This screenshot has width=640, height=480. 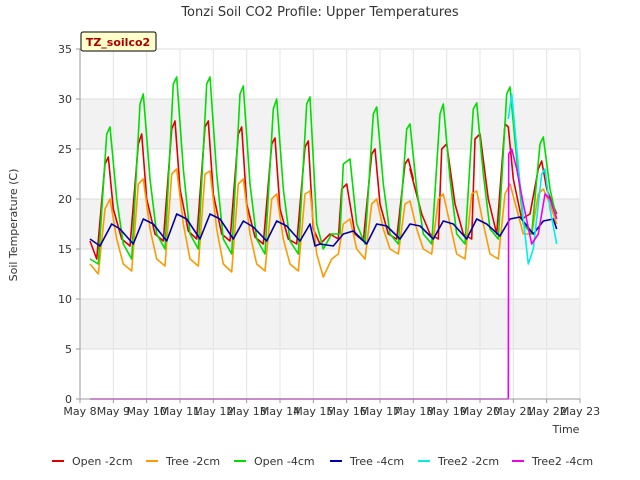 What do you see at coordinates (79, 411) in the screenshot?
I see `x-tick-label: May 8` at bounding box center [79, 411].